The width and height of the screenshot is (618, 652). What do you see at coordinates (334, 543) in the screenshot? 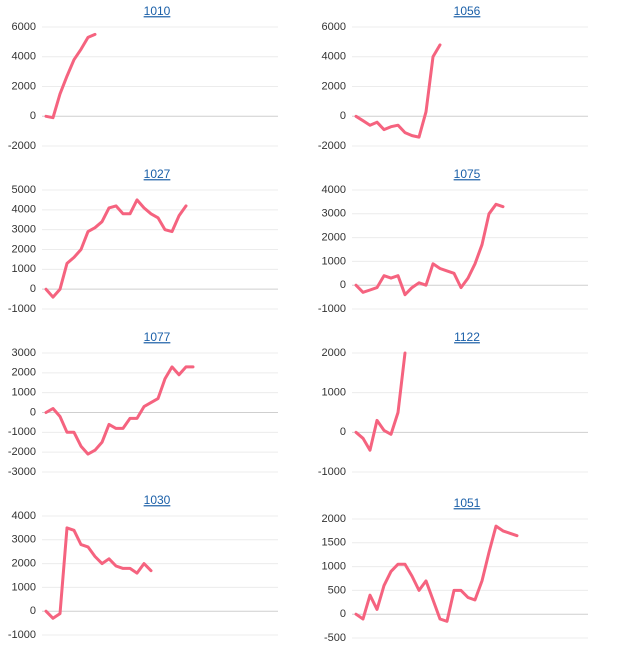
I see `y-tick-label: 1500` at bounding box center [334, 543].